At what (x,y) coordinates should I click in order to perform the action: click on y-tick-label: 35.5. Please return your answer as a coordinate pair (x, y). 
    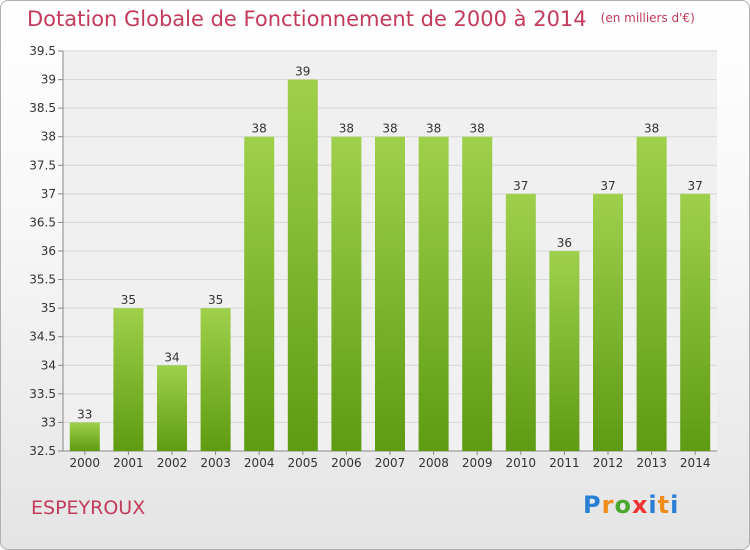
    Looking at the image, I should click on (42, 280).